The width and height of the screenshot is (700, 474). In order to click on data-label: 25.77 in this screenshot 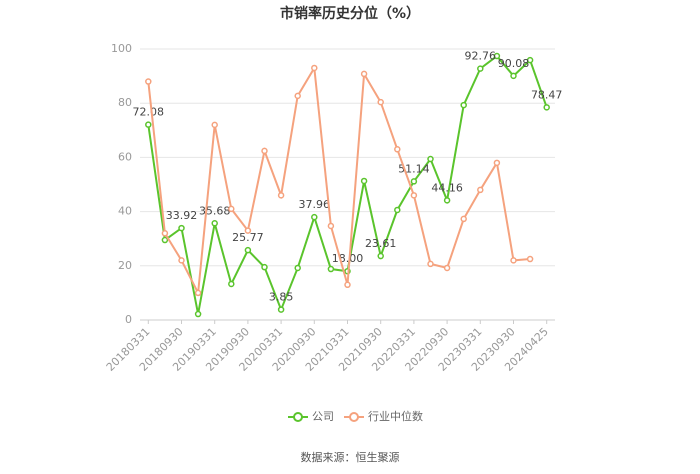, I will do `click(248, 237)`.